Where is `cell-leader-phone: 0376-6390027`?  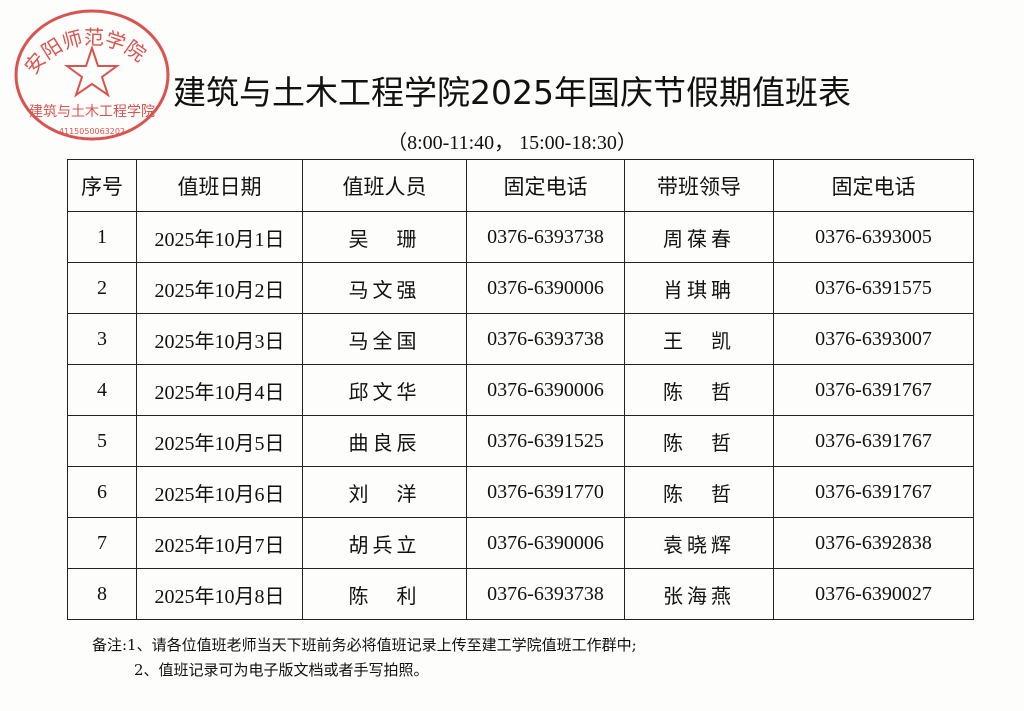 cell-leader-phone: 0376-6390027 is located at coordinates (873, 594).